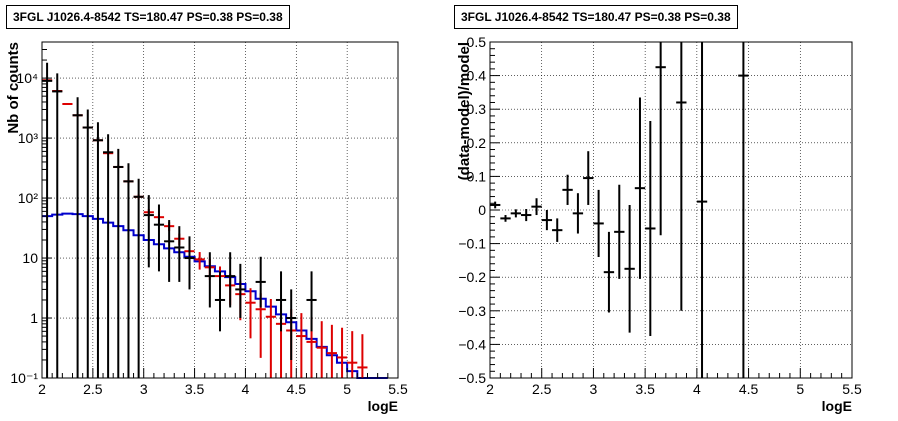 Image resolution: width=898 pixels, height=421 pixels. What do you see at coordinates (472, 378) in the screenshot?
I see `right-y-tick-label: −0.5` at bounding box center [472, 378].